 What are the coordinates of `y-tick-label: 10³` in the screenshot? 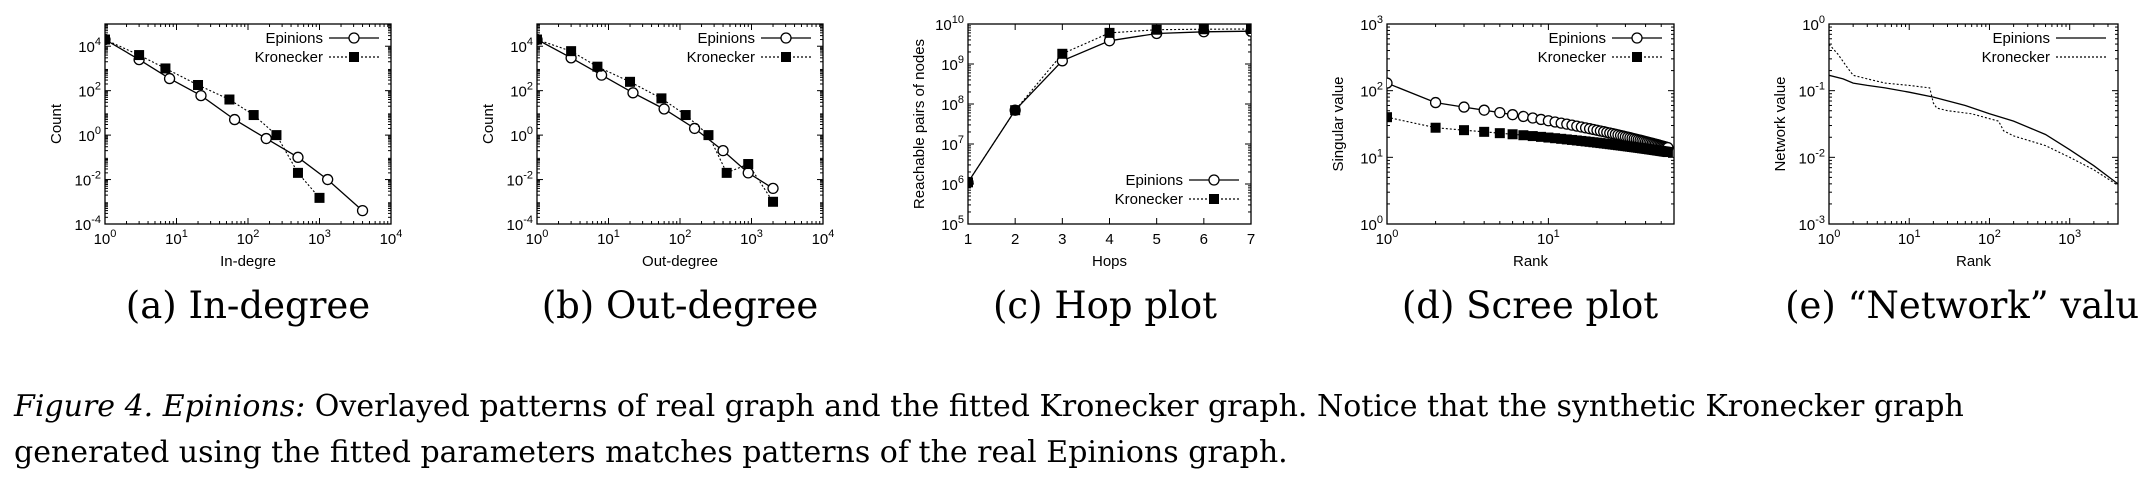 It's located at (1371, 24).